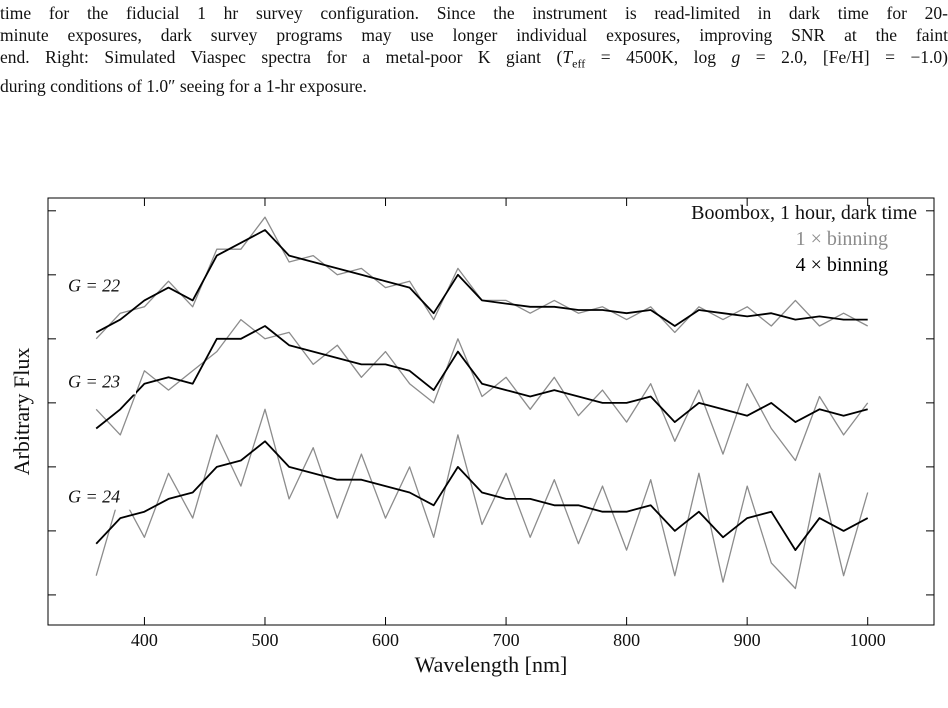  I want to click on x-tick-label: 600, so click(385, 640).